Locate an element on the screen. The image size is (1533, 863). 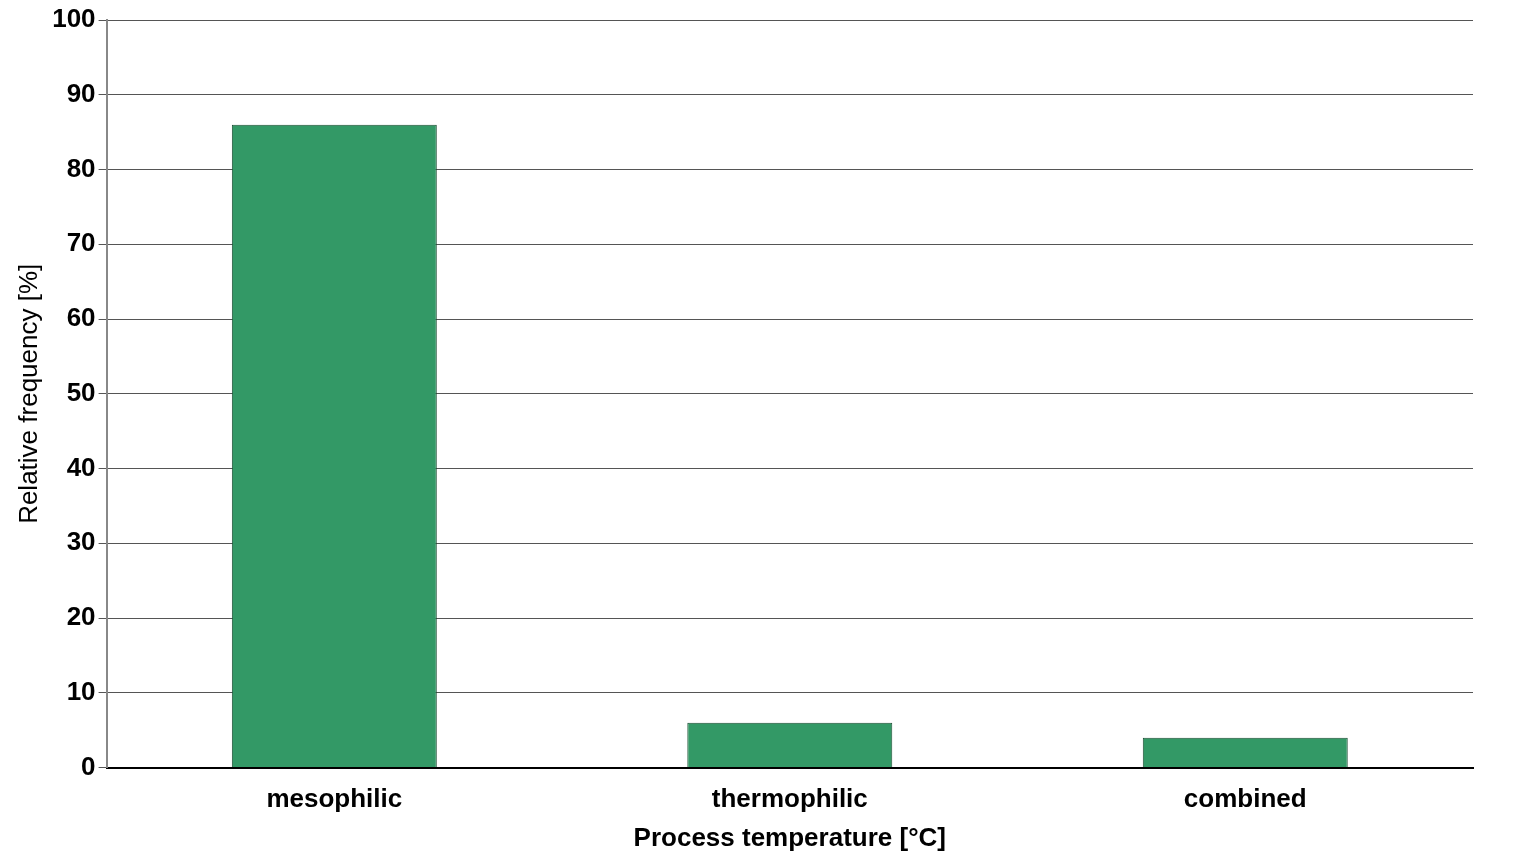
y-tick-label: 60 is located at coordinates (81, 317).